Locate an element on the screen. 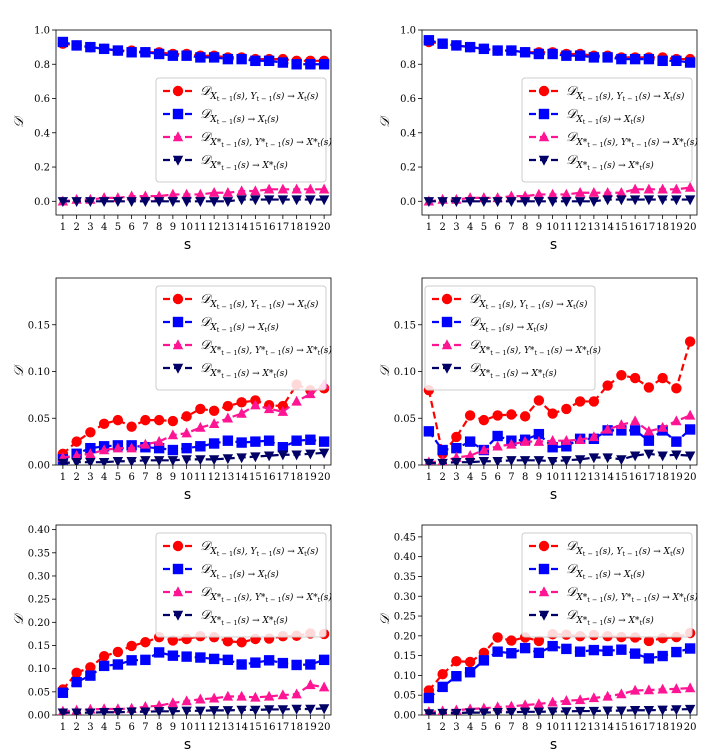 This screenshot has height=752, width=721. legend-entry-4: 𝒟X*t − 1(s) → X*t(s) is located at coordinates (244, 370).